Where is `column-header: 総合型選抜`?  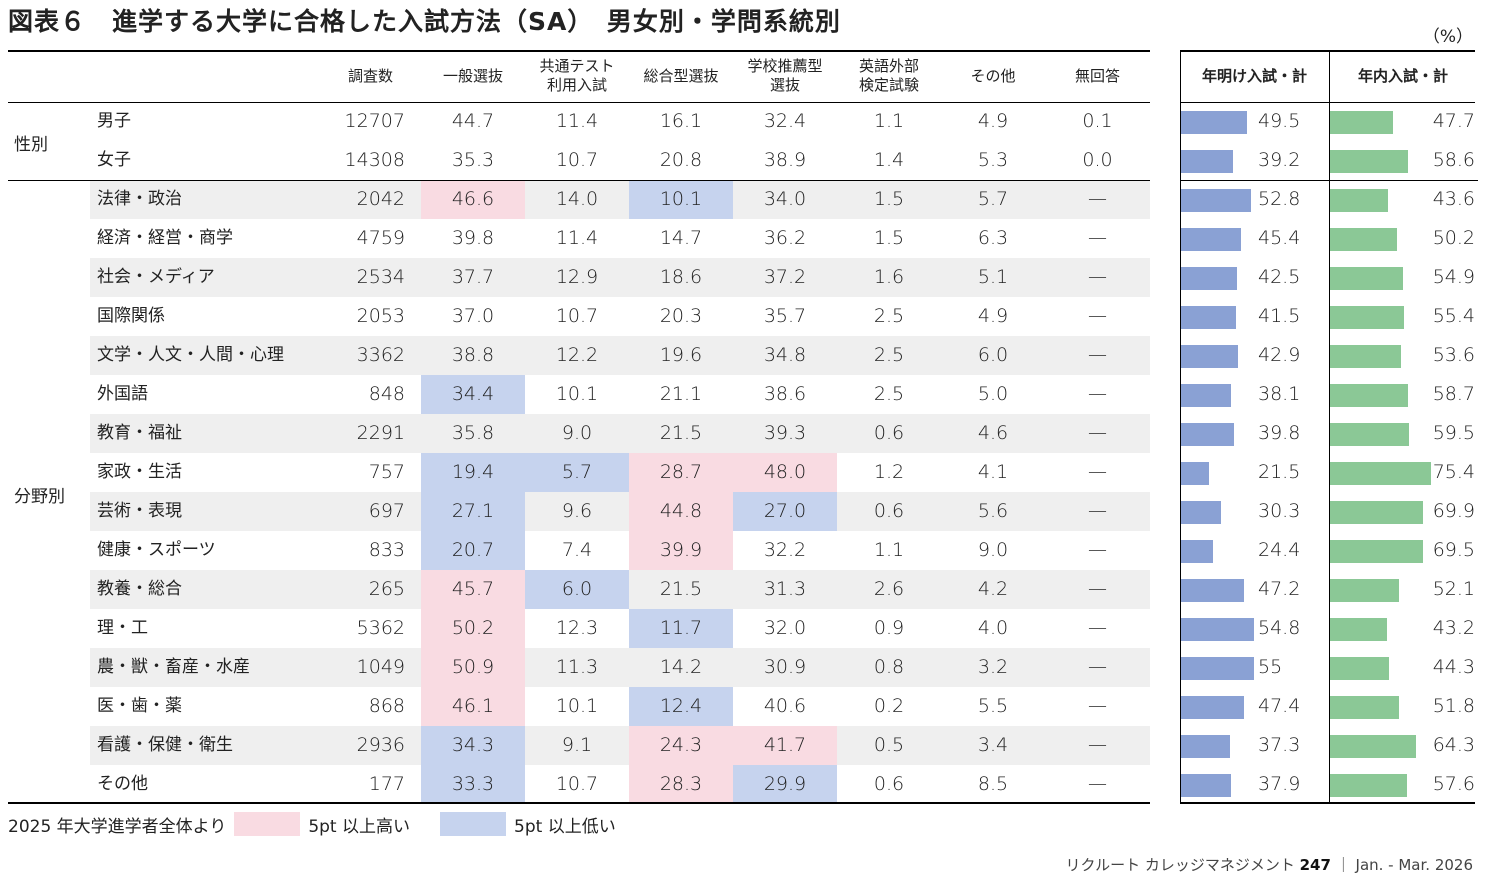 column-header: 総合型選抜 is located at coordinates (681, 75).